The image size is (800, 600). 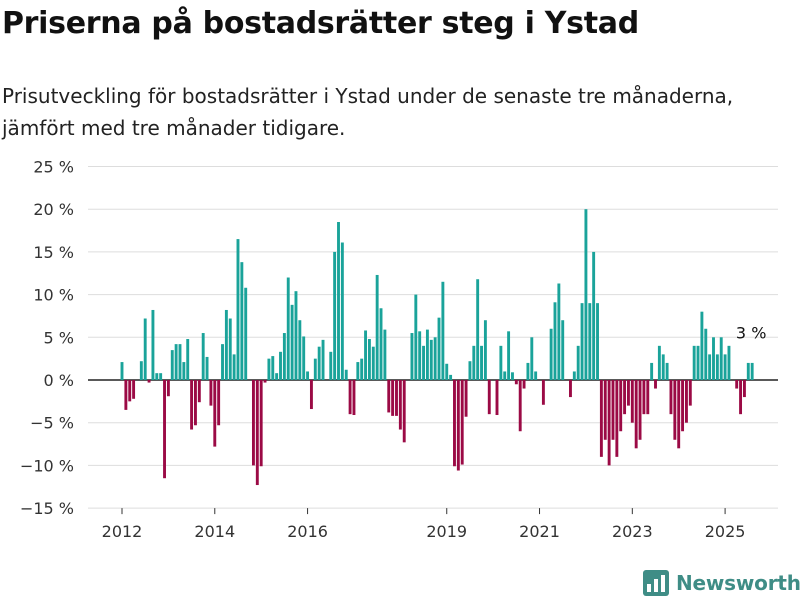 I want to click on y-axis-labels: 25 % 20 % 15 % 10 % 5 % 0 % −5 % −10 % −15 %, so click(x=47, y=338).